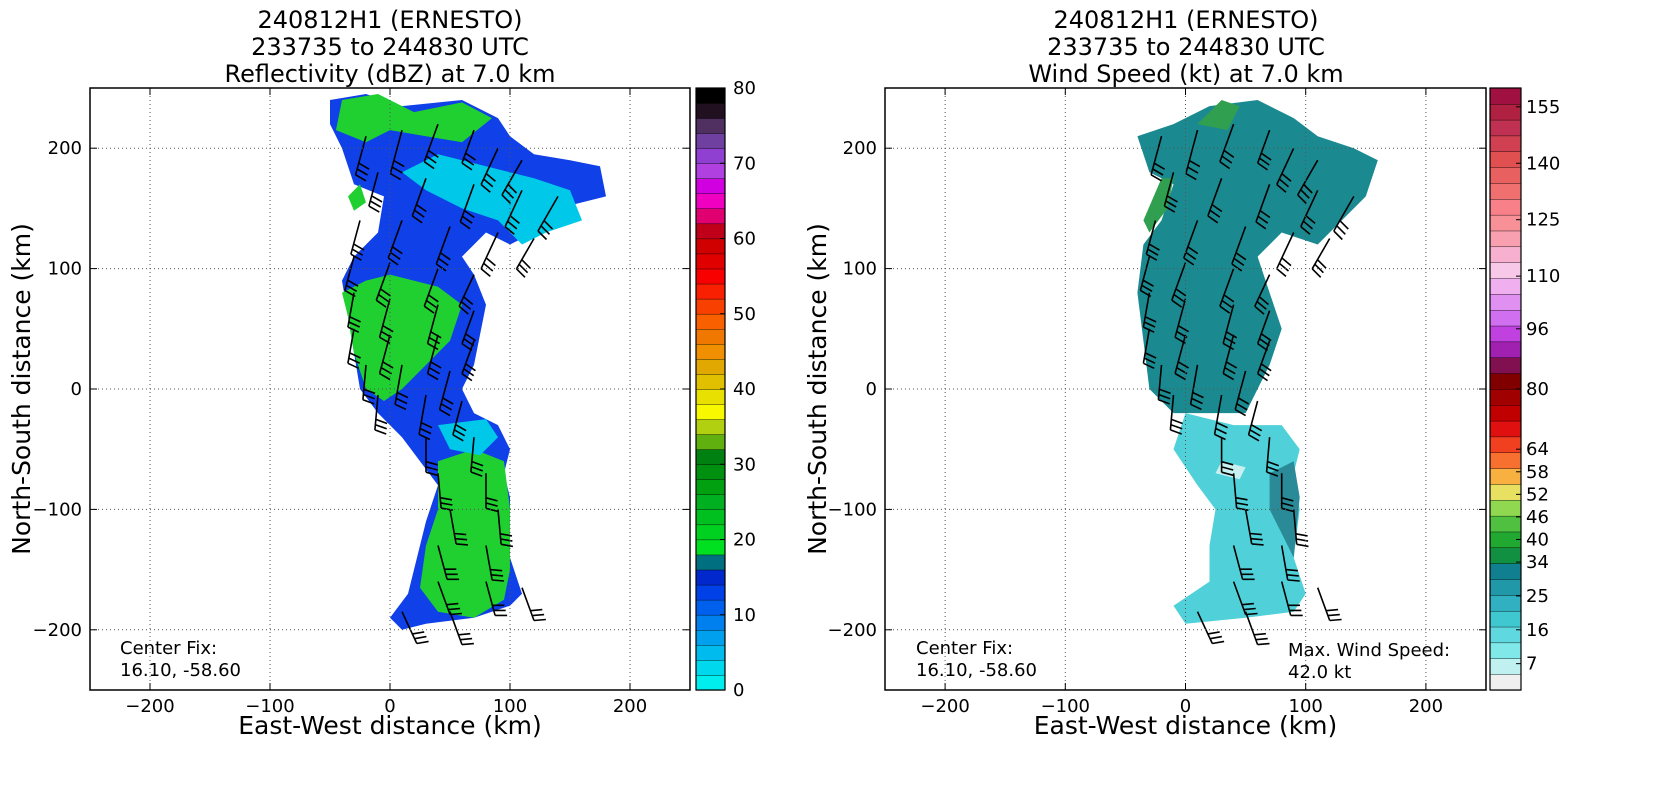  What do you see at coordinates (1369, 650) in the screenshot?
I see `max-wind-label: Max. Wind Speed:` at bounding box center [1369, 650].